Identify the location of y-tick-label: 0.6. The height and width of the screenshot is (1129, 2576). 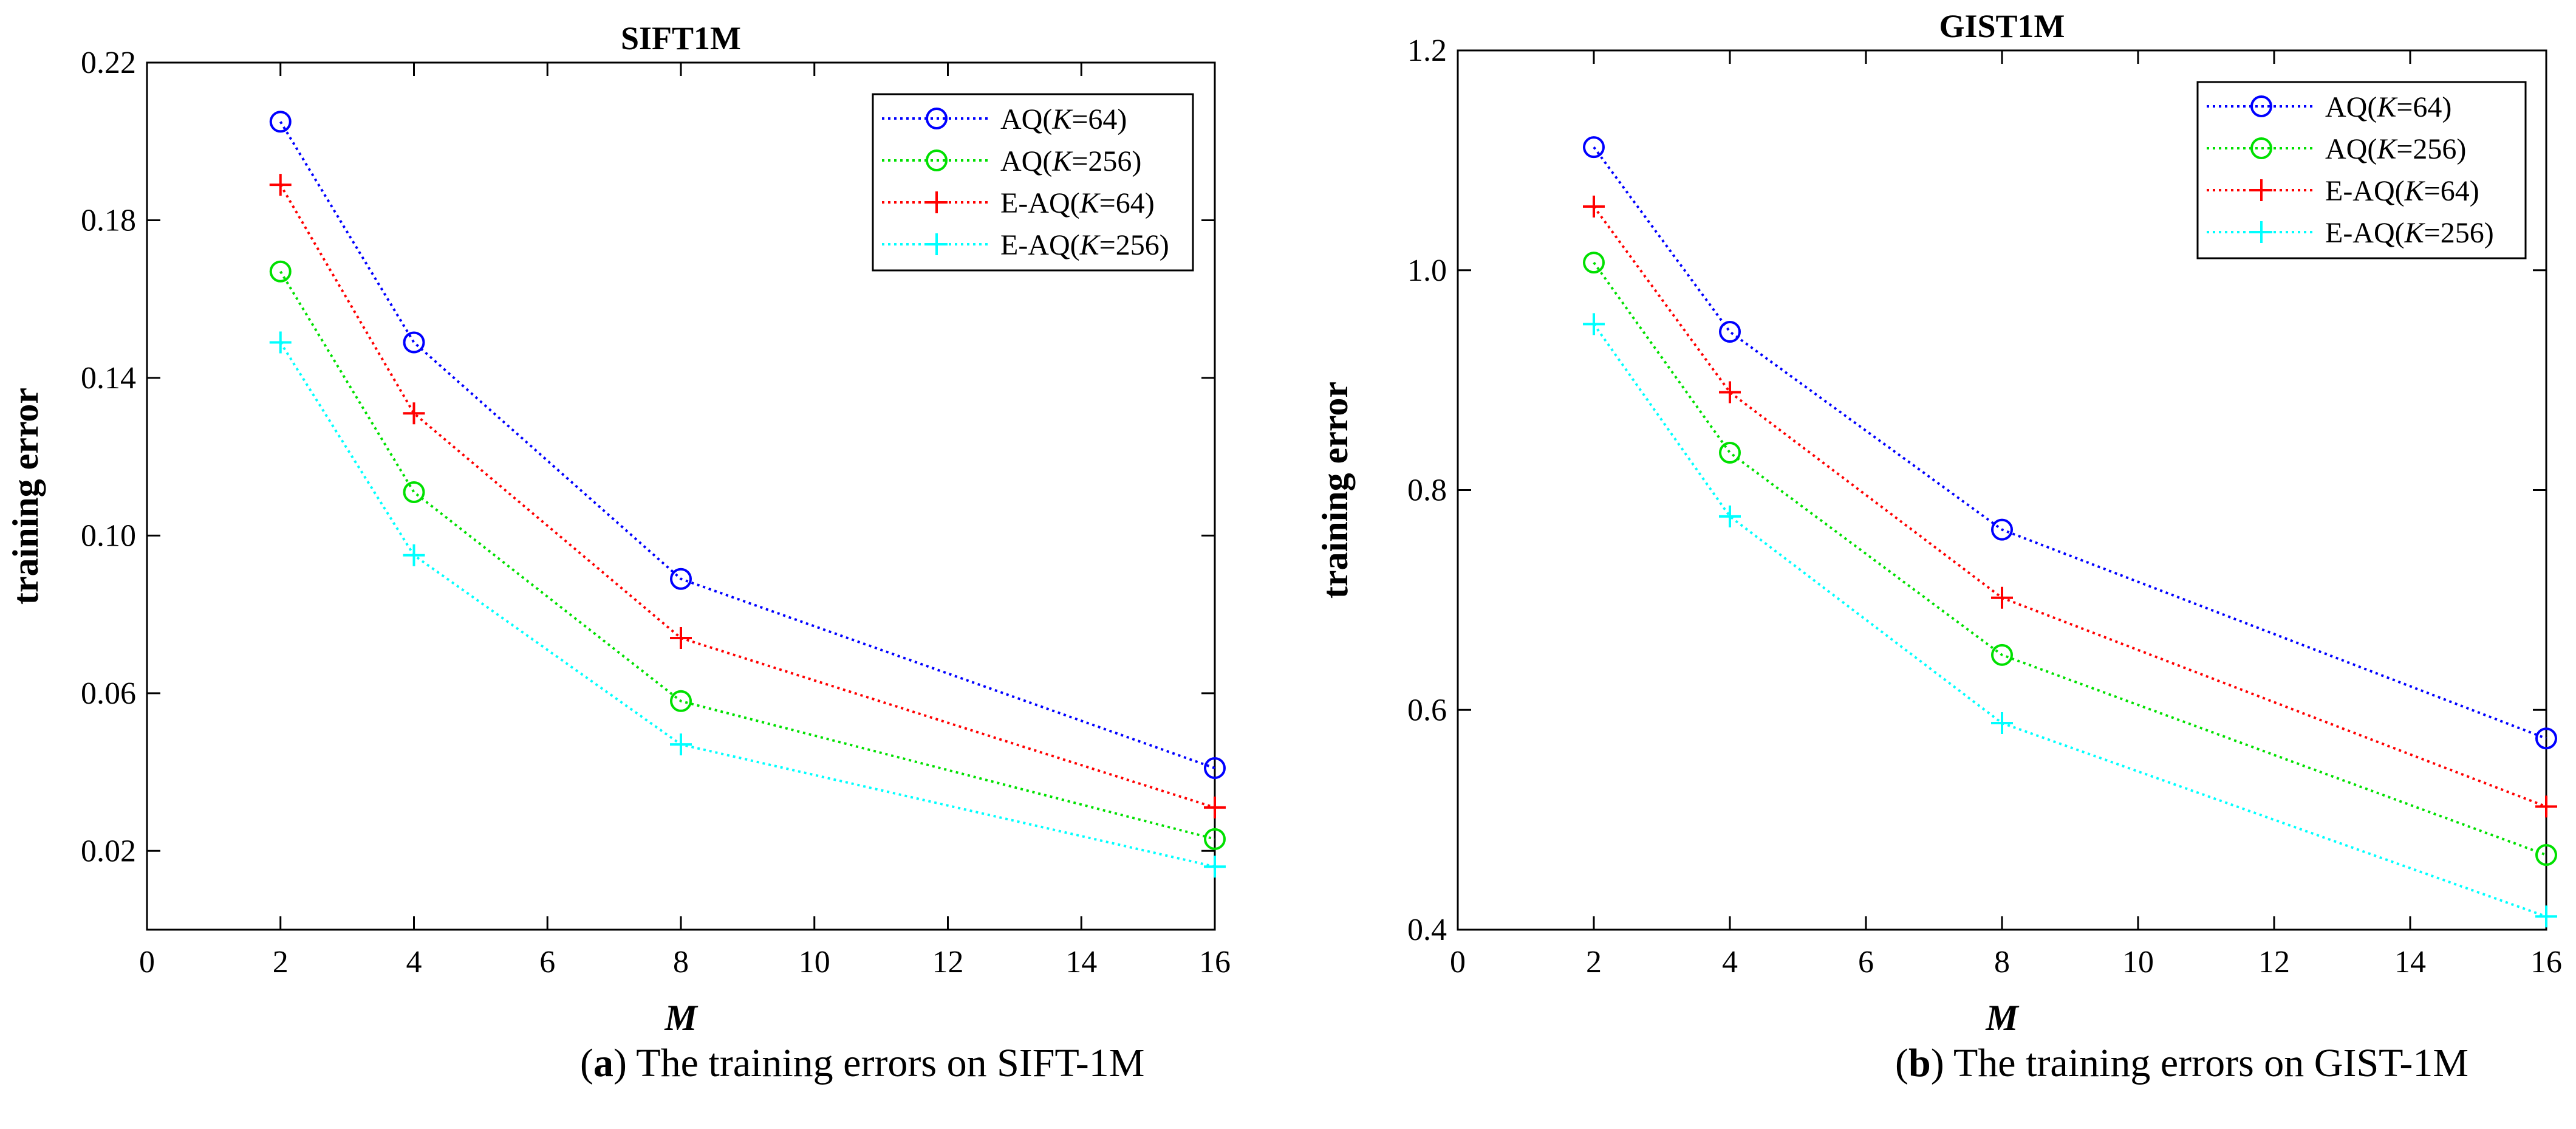
(1427, 710).